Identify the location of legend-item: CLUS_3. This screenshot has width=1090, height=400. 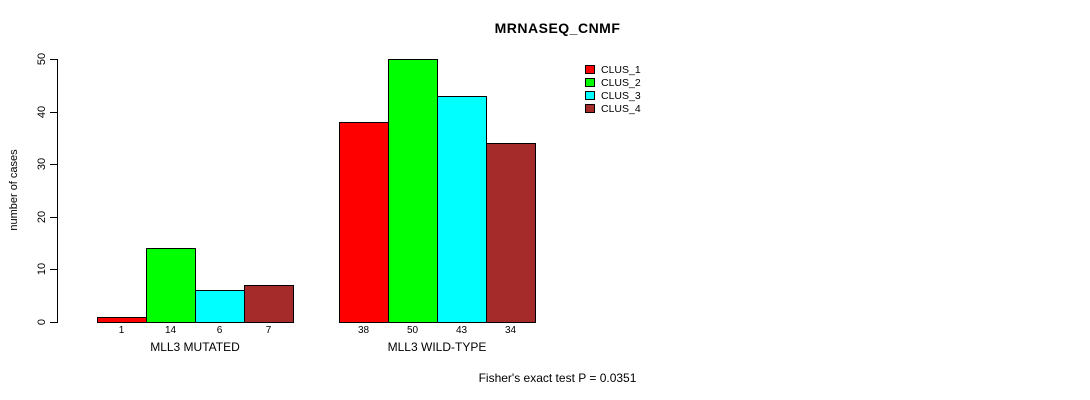
(613, 95).